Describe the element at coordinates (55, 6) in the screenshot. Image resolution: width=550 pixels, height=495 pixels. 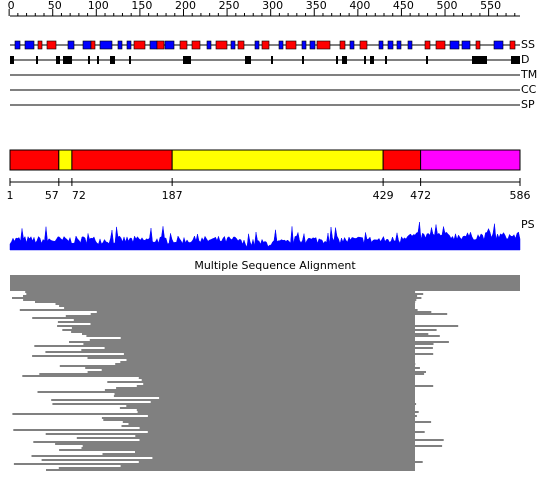
I see `ruler-label: 50` at that location.